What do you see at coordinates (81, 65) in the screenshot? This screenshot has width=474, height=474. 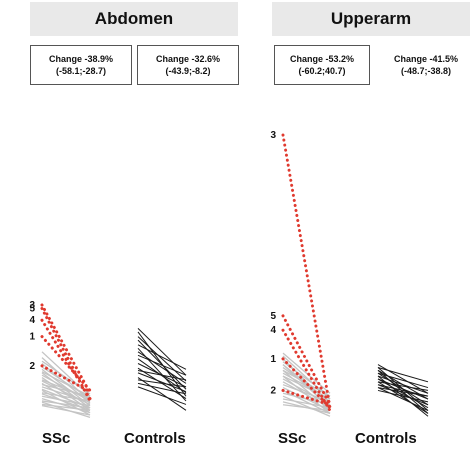 I see `change-box-abdomen-ssc: Change -38.9% (-58.1;-28.7)` at bounding box center [81, 65].